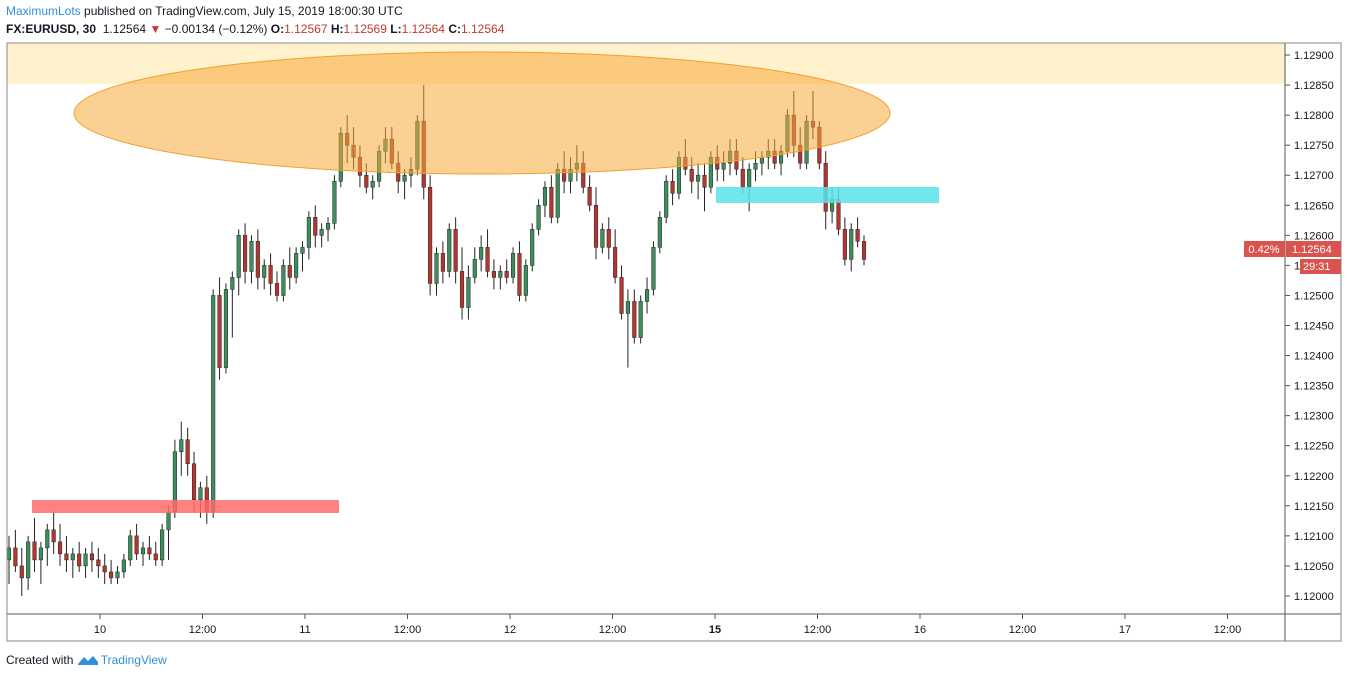 The width and height of the screenshot is (1348, 678). Describe the element at coordinates (155, 29) in the screenshot. I see `down-arrow-icon: ▼` at that location.